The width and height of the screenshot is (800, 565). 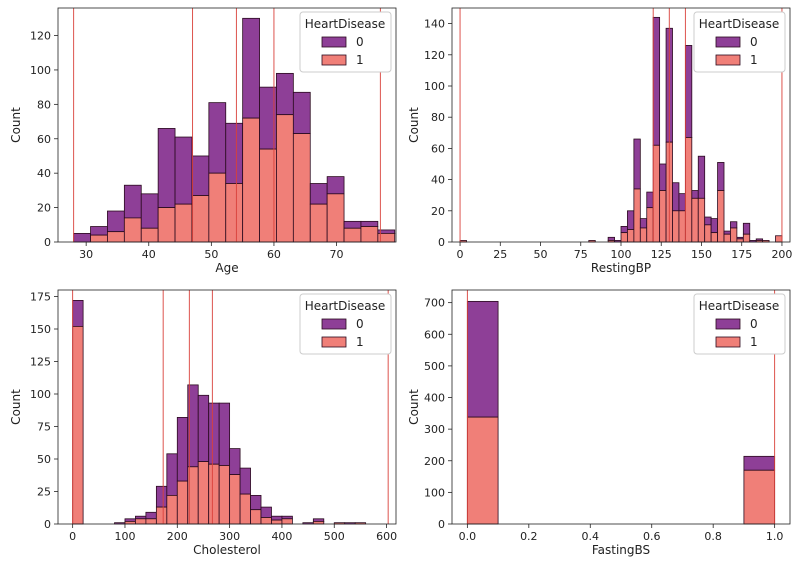 I want to click on y-tick-label-3: 60, so click(x=44, y=139).